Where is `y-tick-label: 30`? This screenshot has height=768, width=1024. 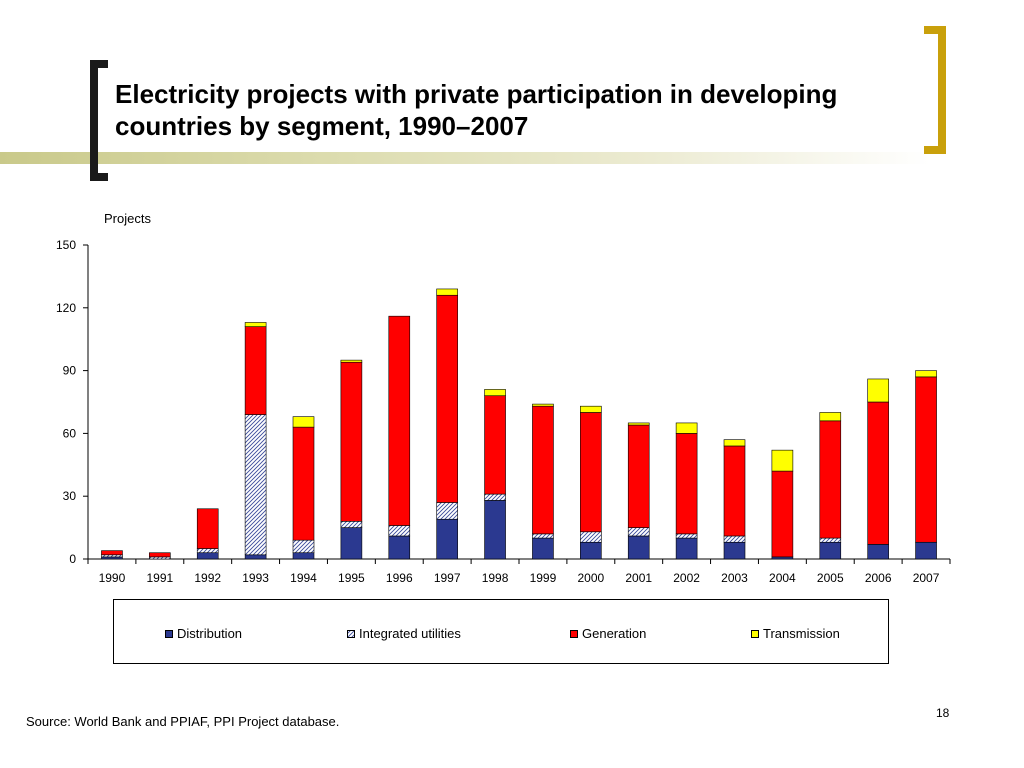 y-tick-label: 30 is located at coordinates (70, 496).